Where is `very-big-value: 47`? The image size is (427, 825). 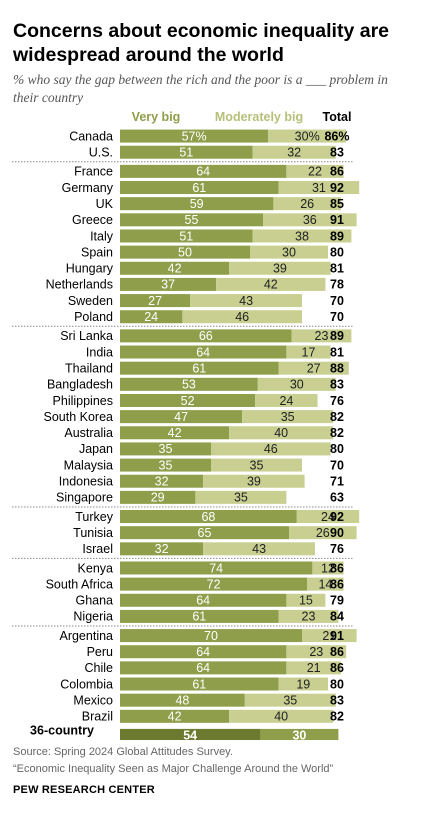
very-big-value: 47 is located at coordinates (181, 417).